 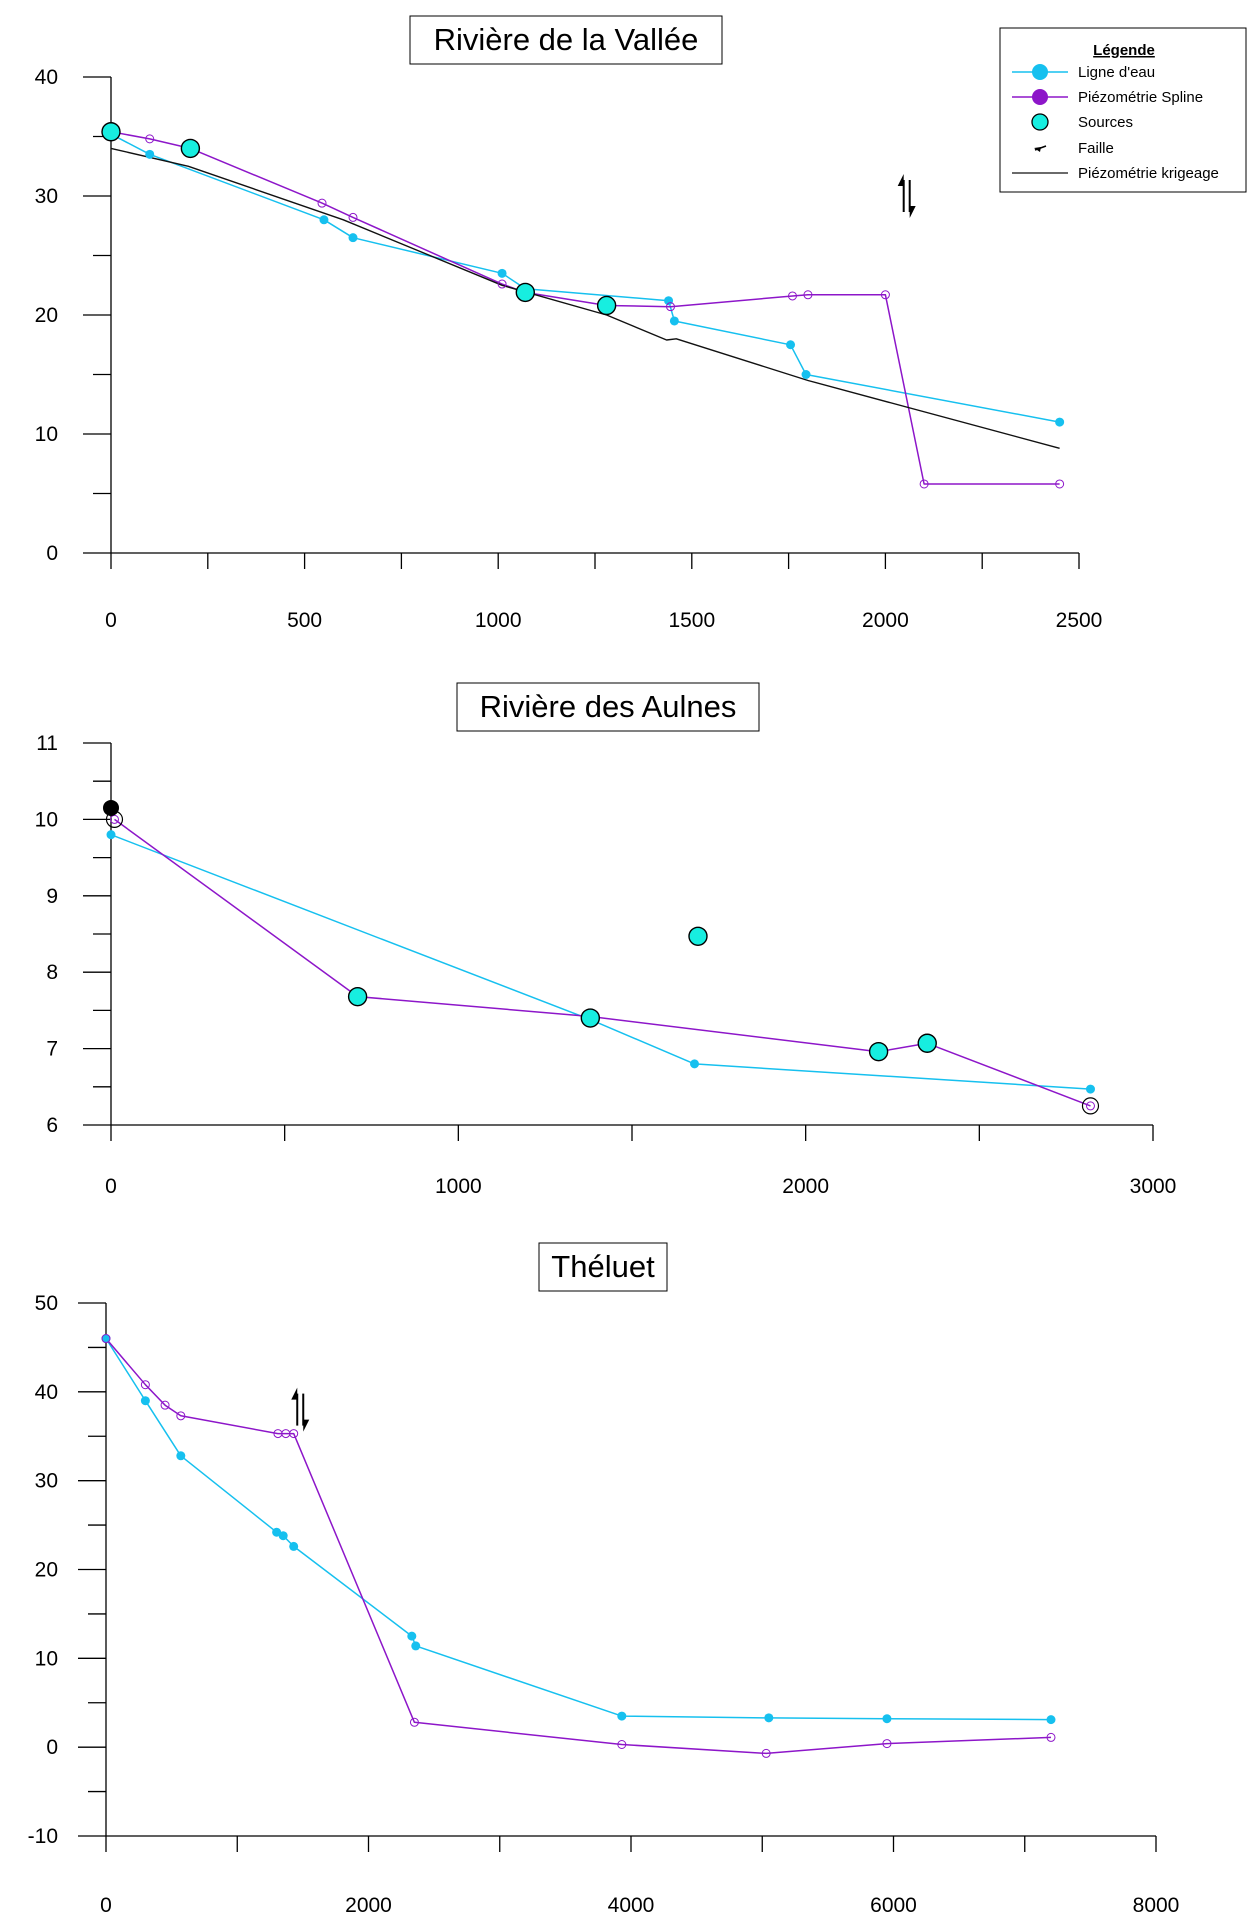 What do you see at coordinates (893, 1905) in the screenshot?
I see `x-tick-label: 6000` at bounding box center [893, 1905].